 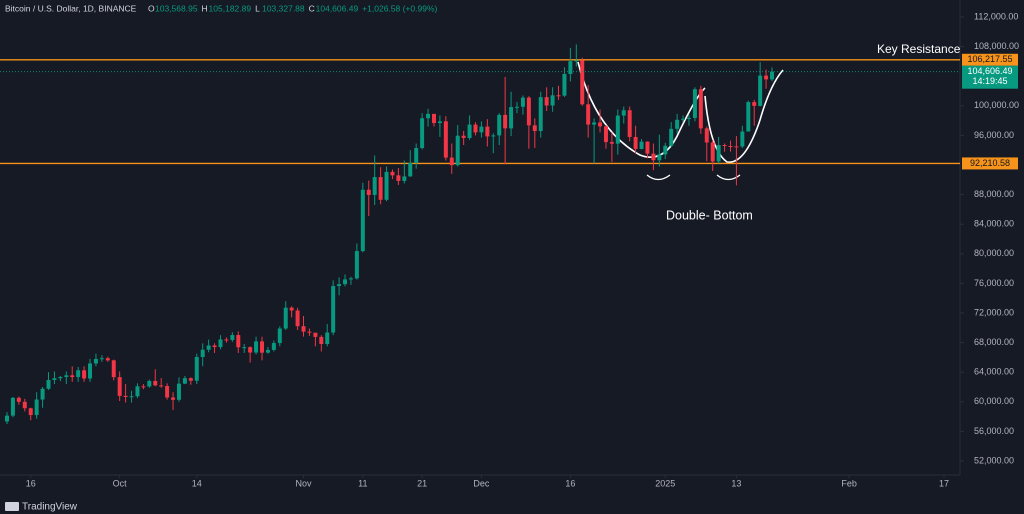 I want to click on y-tick-label: 72,000.00, so click(x=994, y=312).